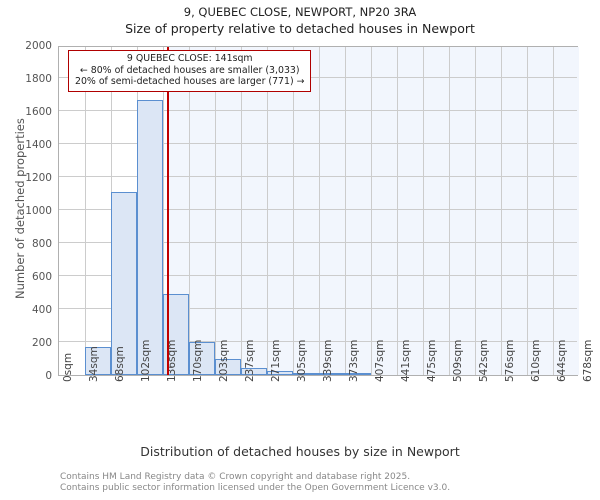  I want to click on y-axis-tick-label: 1600, so click(38, 112).